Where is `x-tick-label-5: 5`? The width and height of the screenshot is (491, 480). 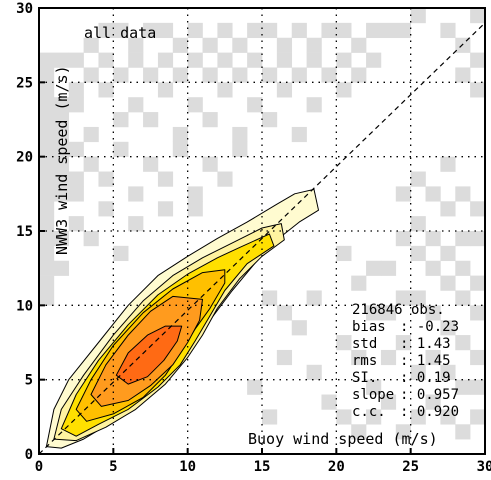
x-tick-label-5: 5 is located at coordinates (113, 467).